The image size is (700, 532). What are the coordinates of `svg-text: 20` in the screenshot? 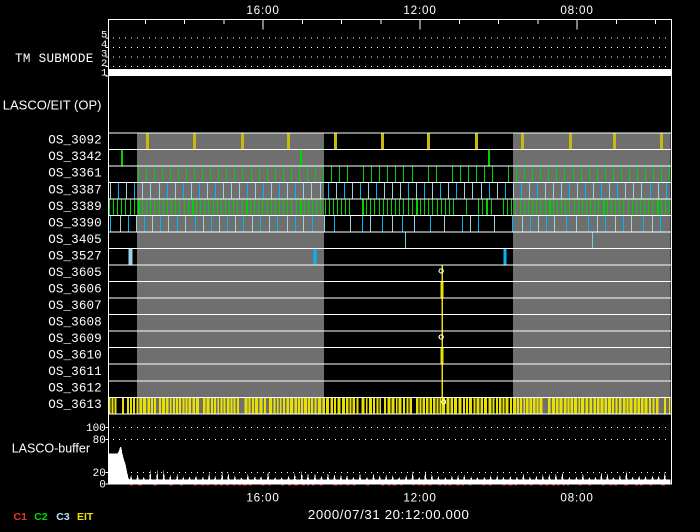 It's located at (99, 474).